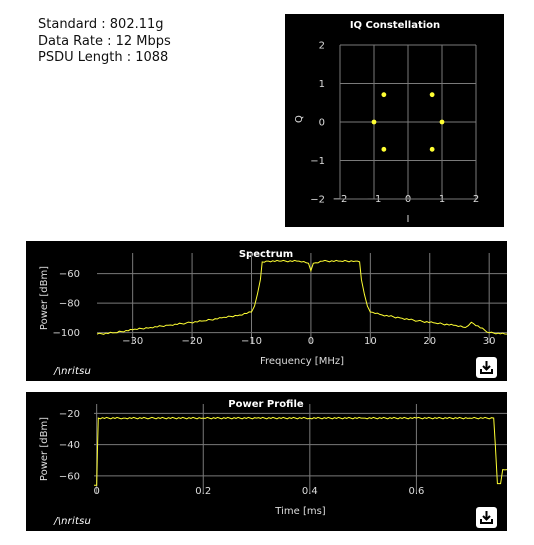  Describe the element at coordinates (69, 304) in the screenshot. I see `y-tick-label: −80` at that location.